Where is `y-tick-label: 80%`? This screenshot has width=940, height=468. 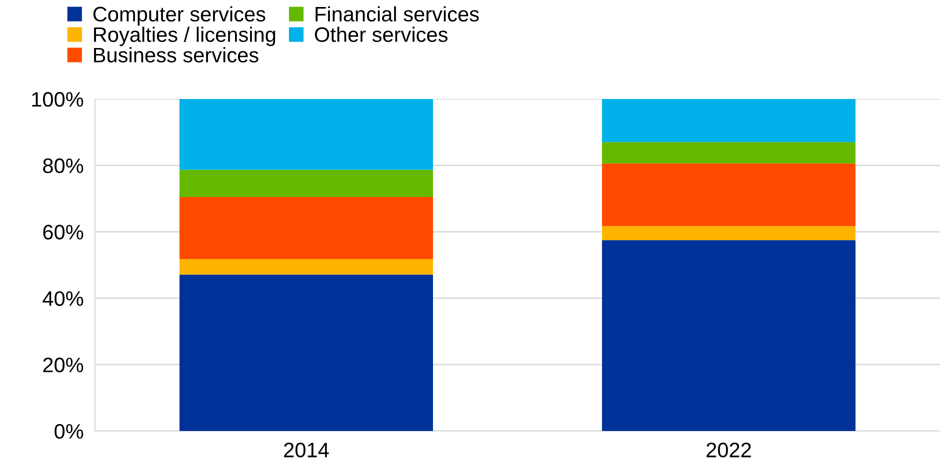 y-tick-label: 80% is located at coordinates (63, 166).